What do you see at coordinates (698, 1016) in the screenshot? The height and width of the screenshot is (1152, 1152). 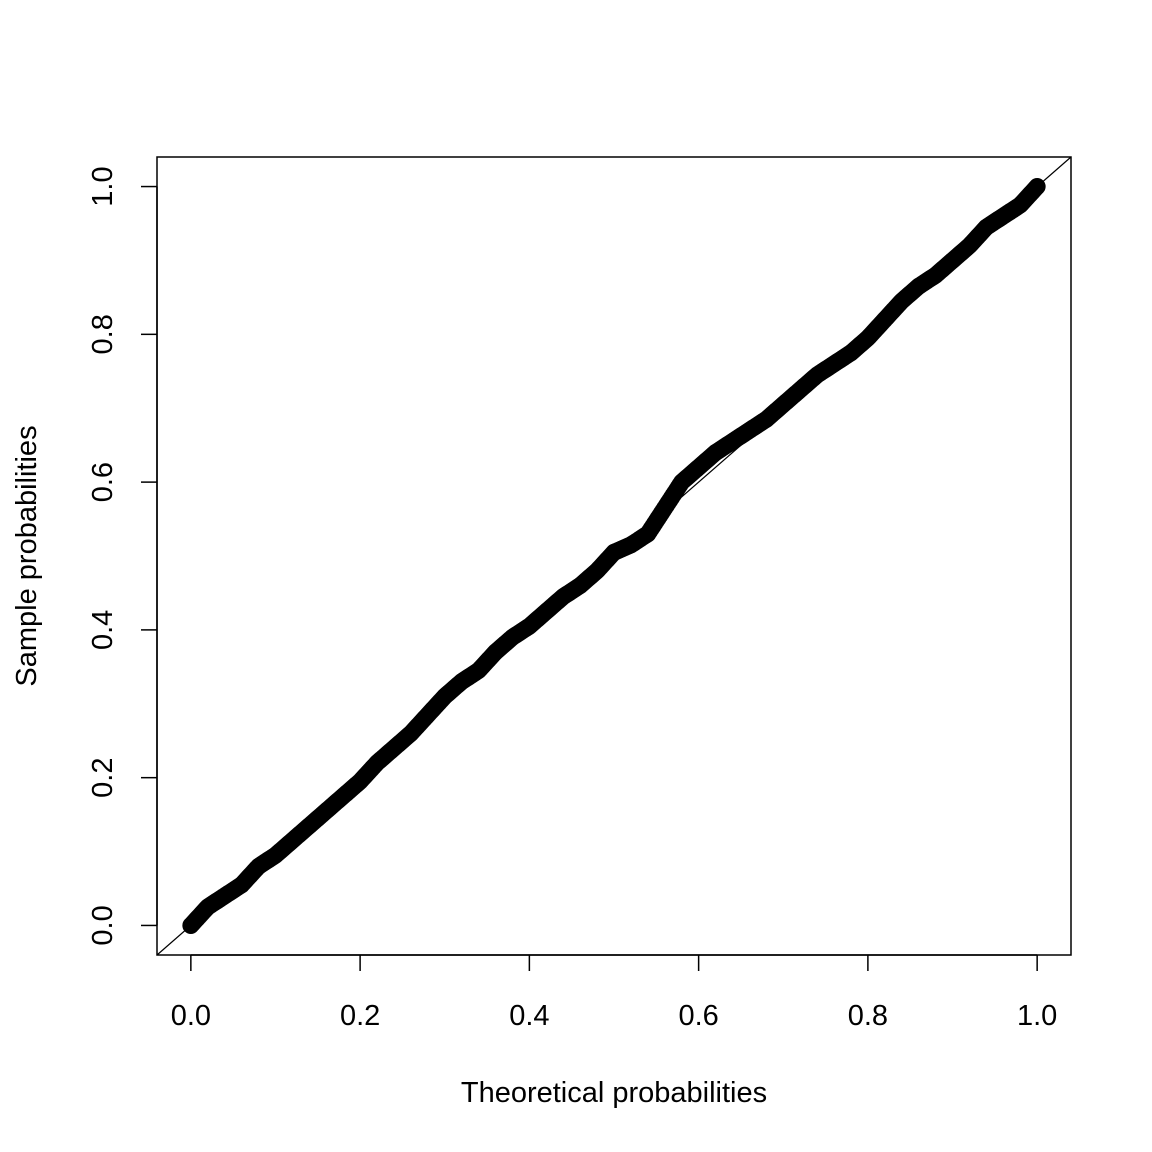 I see `x-tick-label: 0.6` at bounding box center [698, 1016].